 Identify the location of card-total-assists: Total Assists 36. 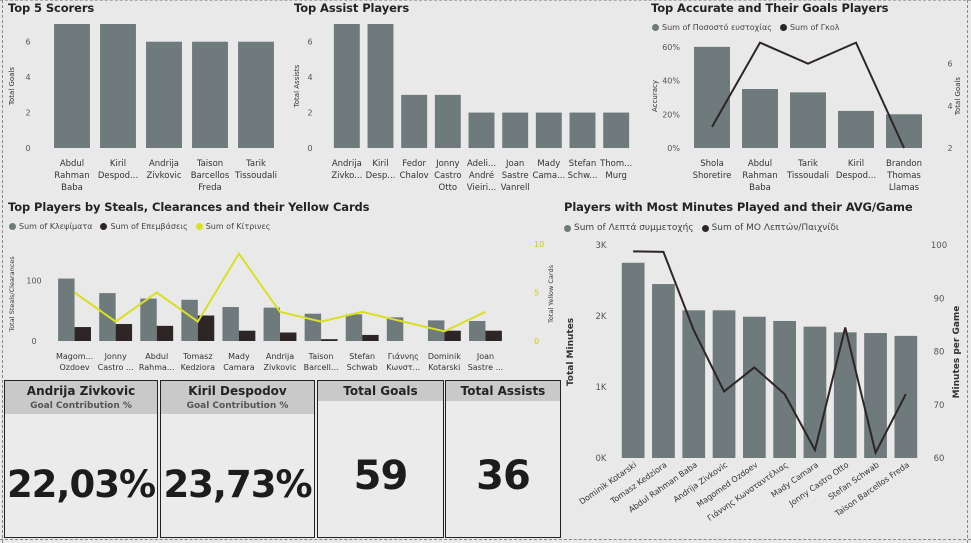
(503, 459).